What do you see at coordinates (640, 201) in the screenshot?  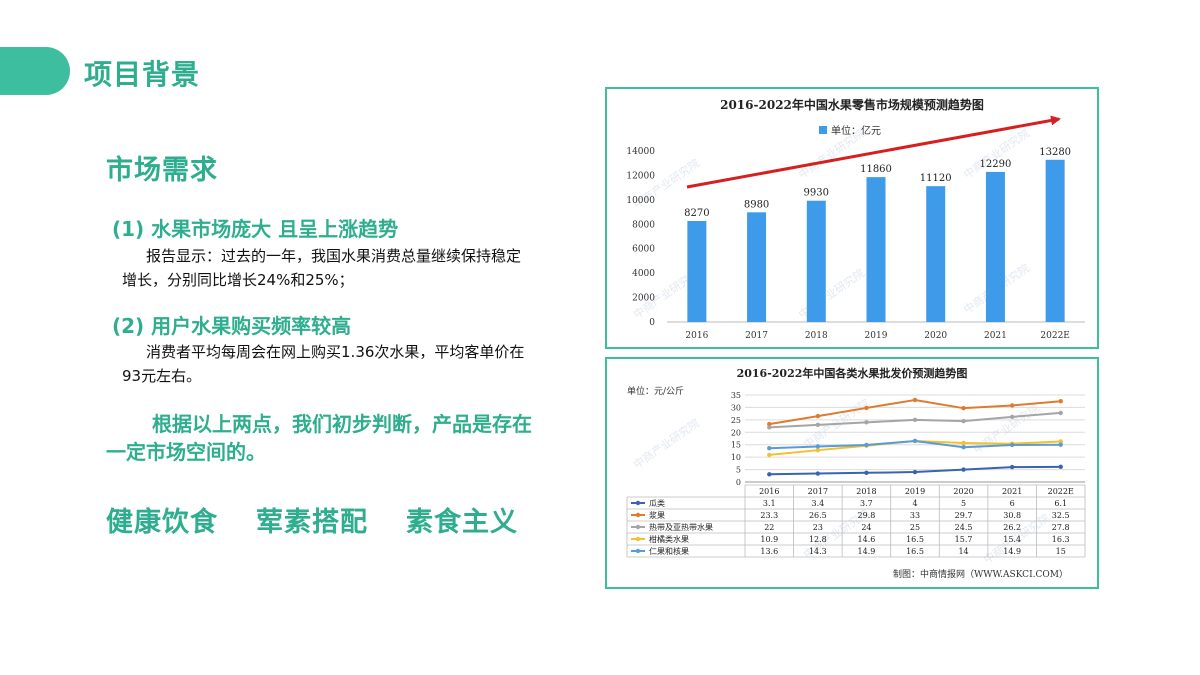 I see `chart1-y-tick-label: 10000` at bounding box center [640, 201].